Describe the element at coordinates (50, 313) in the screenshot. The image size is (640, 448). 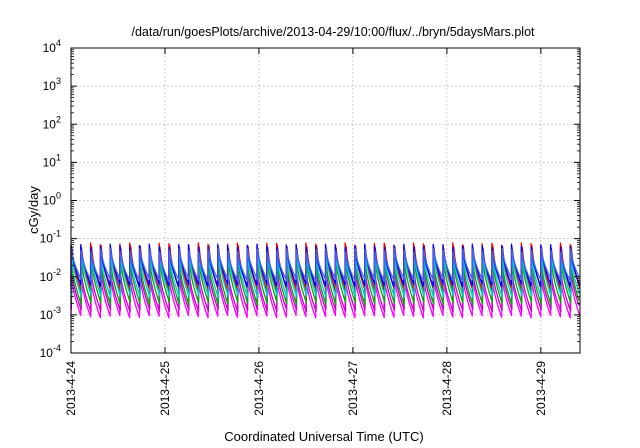
I see `y-tick-label: 10⁻³` at that location.